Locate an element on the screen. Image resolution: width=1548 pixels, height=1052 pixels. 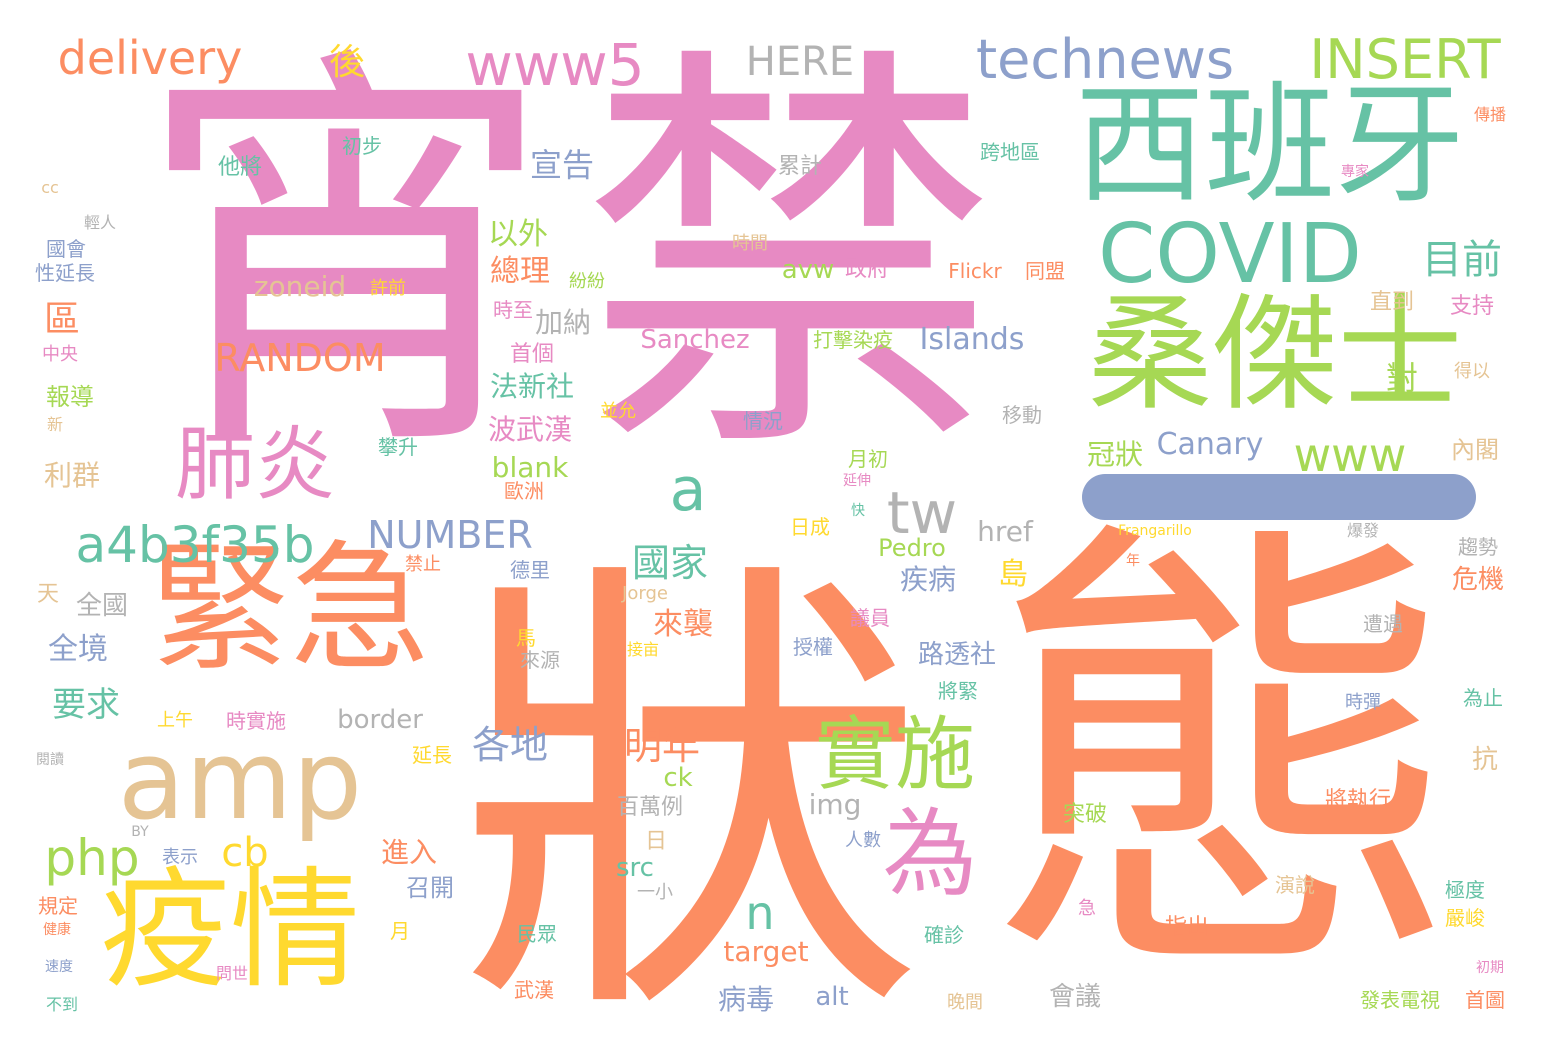
cloud-word: 全境 is located at coordinates (78, 649).